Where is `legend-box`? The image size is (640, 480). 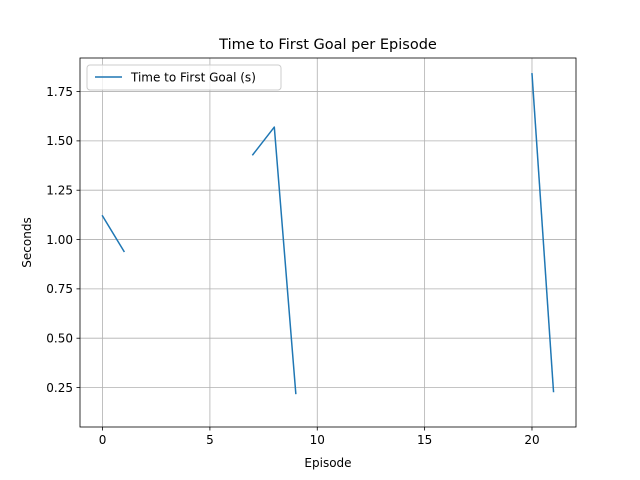
legend-box is located at coordinates (184, 77).